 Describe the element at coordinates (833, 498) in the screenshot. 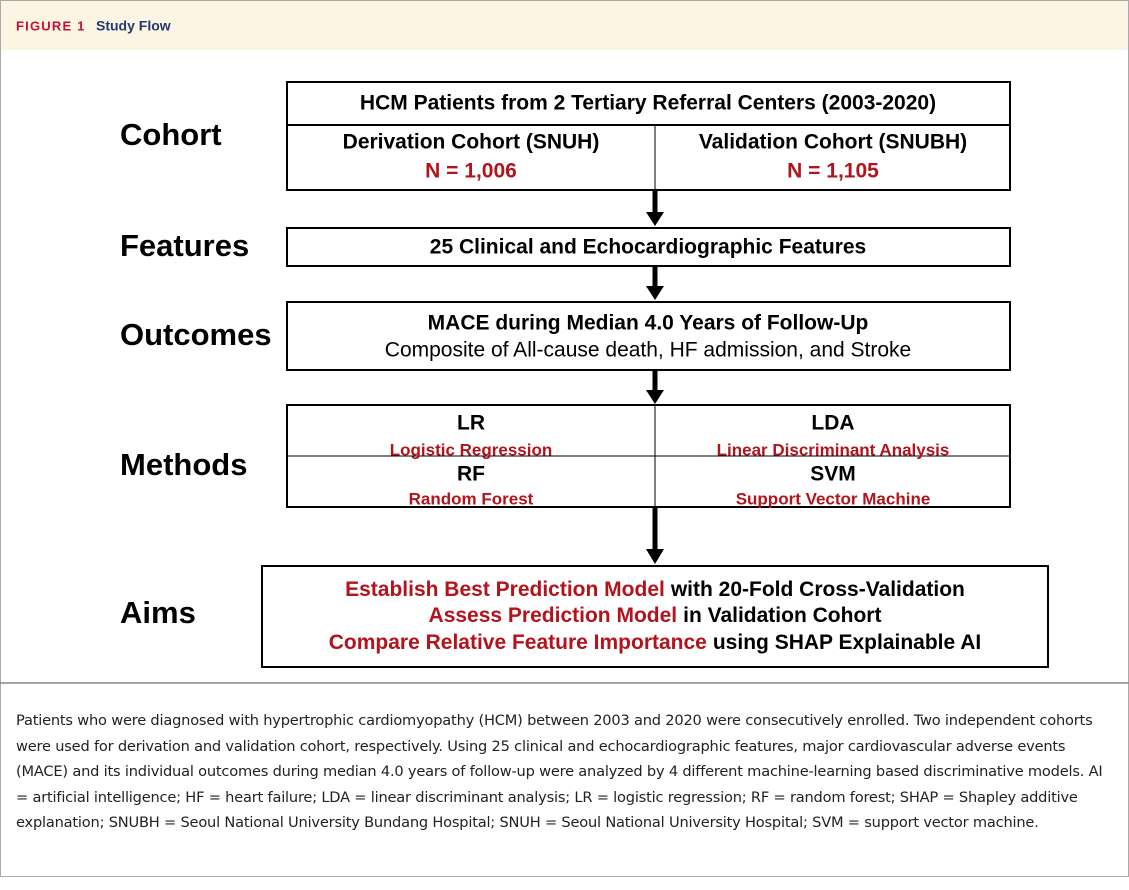

I see `method-name: Support Vector Machine` at that location.